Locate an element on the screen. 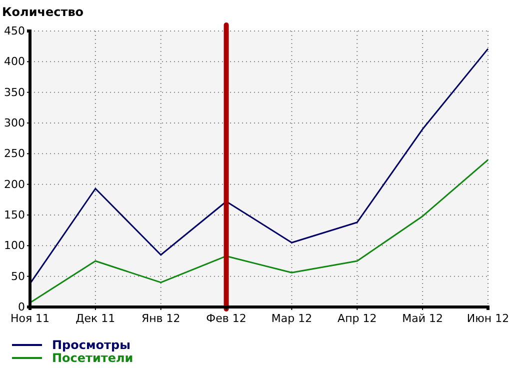 This screenshot has width=515, height=368. x-tick-label: Май 12 is located at coordinates (423, 318).